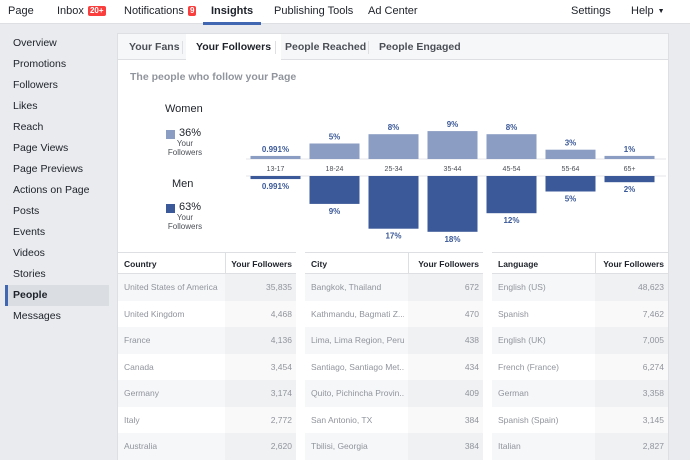 This screenshot has height=460, width=690. Describe the element at coordinates (35, 85) in the screenshot. I see `sidebar-item-followers: Followers` at that location.